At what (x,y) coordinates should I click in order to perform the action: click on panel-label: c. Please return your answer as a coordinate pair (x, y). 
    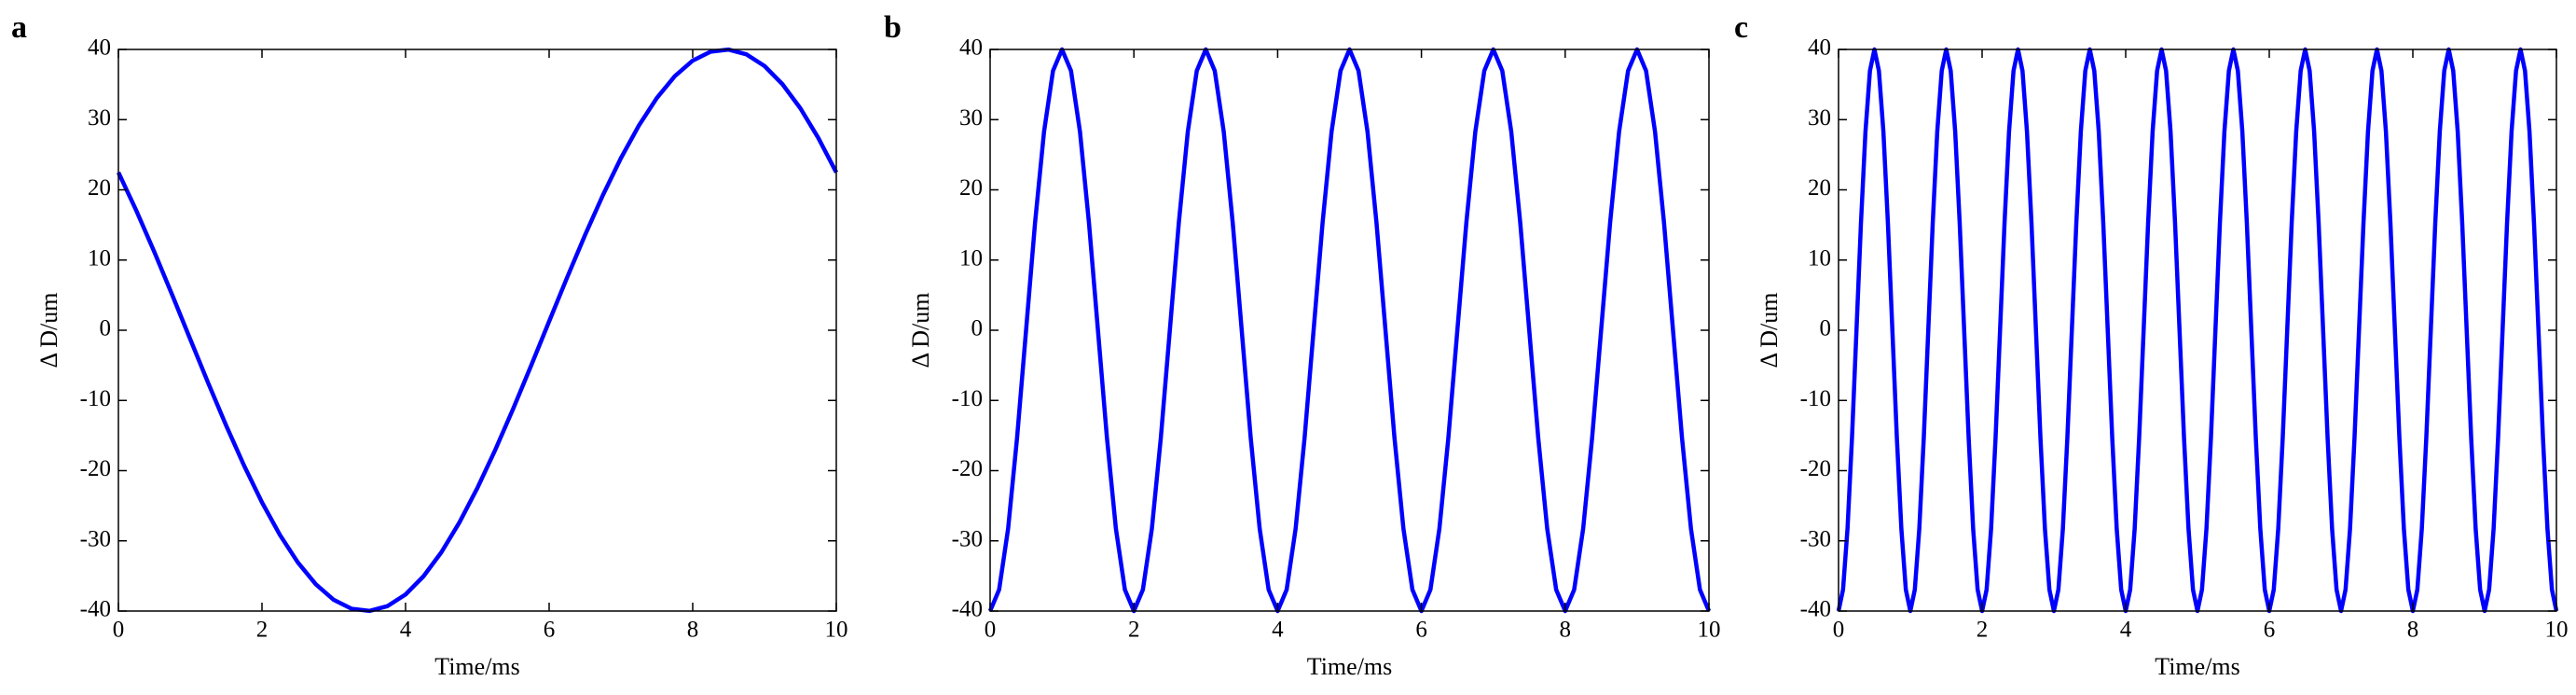
    Looking at the image, I should click on (1741, 27).